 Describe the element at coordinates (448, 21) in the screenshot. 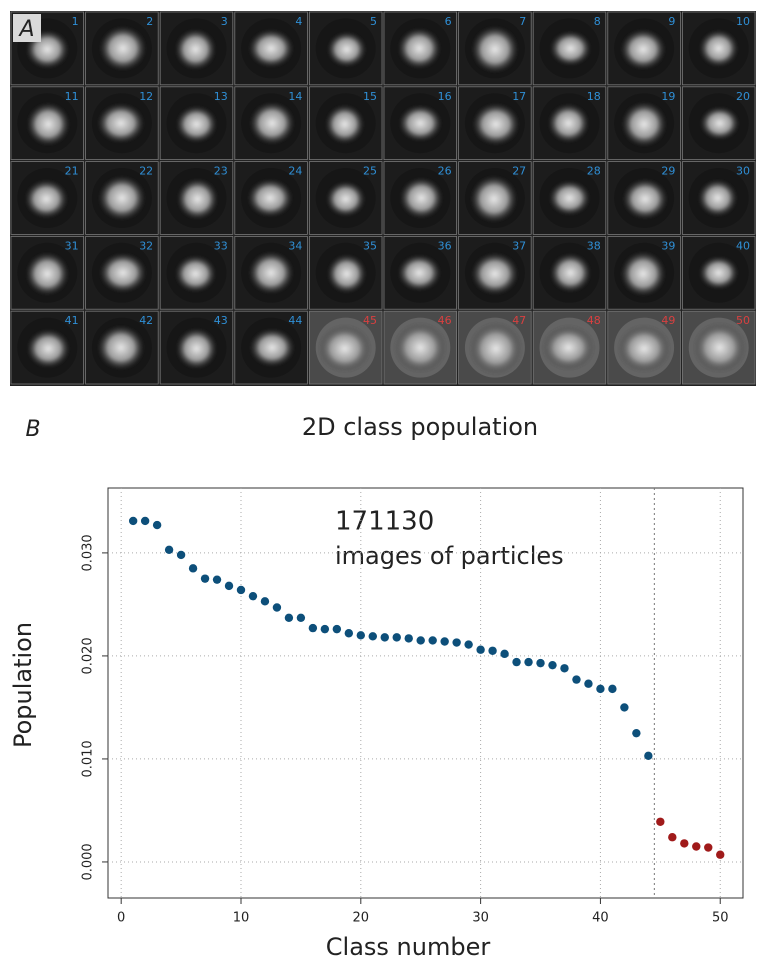

I see `class-number: 6` at that location.